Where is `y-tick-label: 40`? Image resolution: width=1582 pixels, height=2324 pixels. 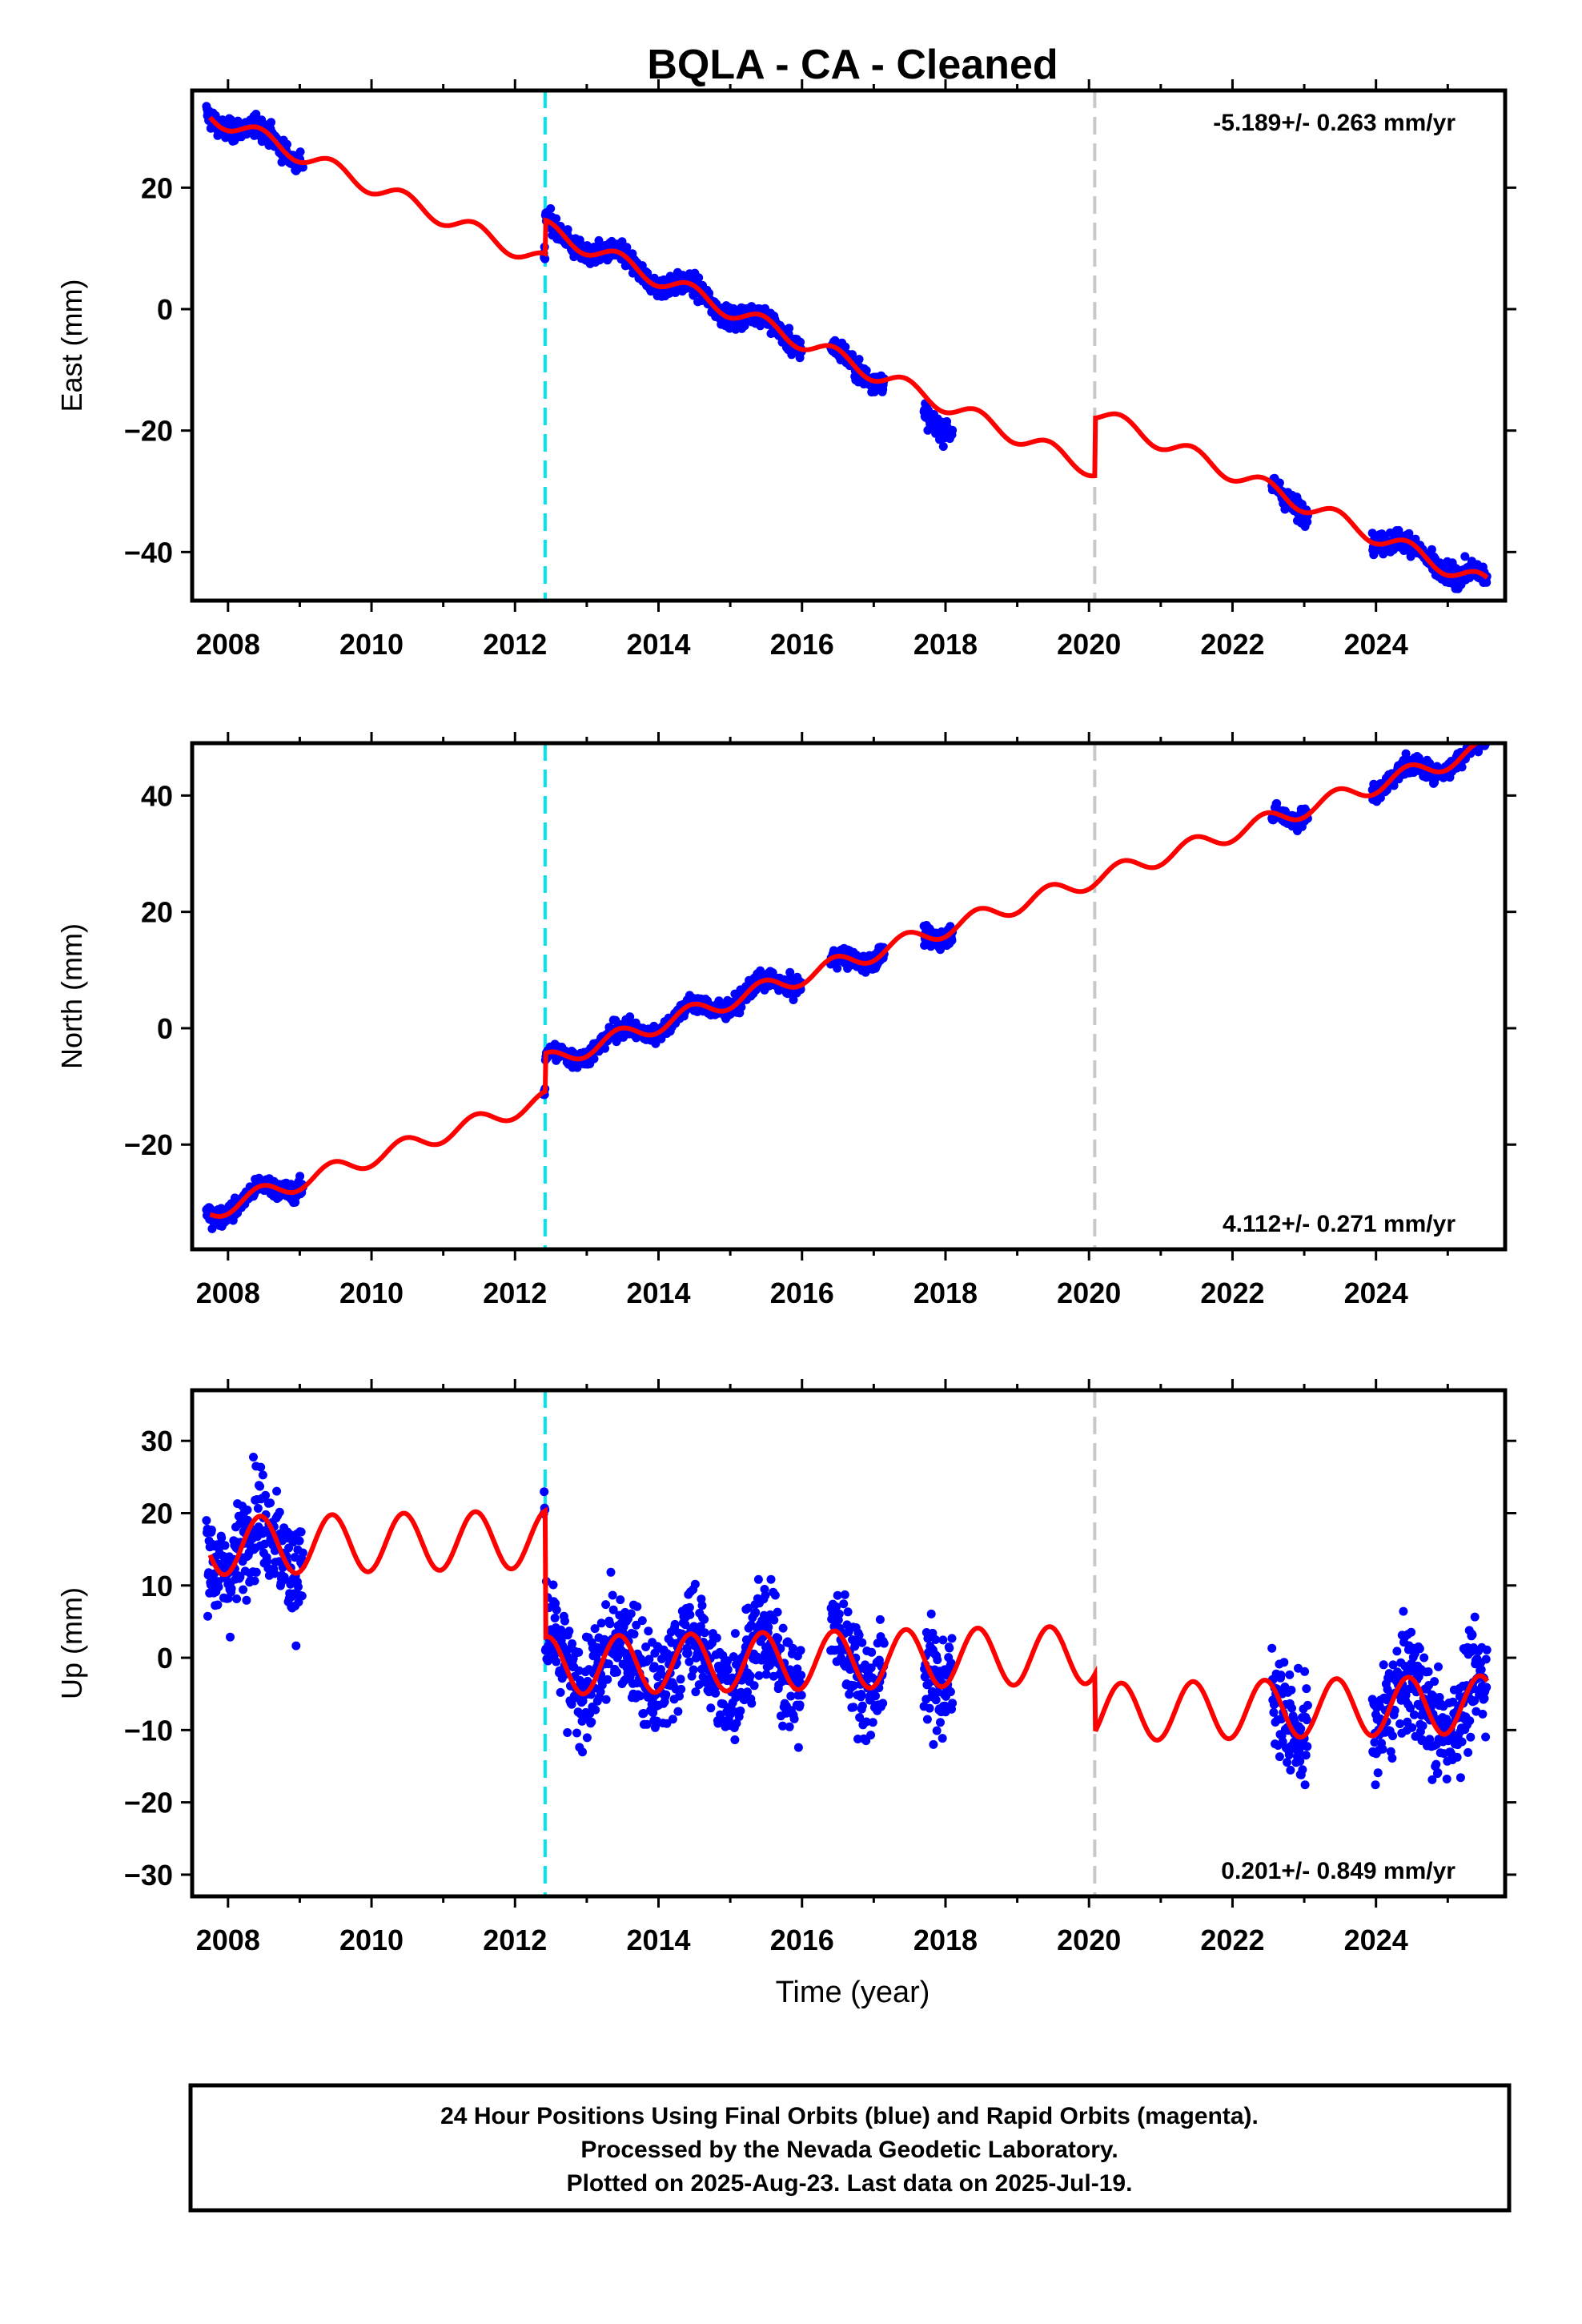
y-tick-label: 40 is located at coordinates (157, 795).